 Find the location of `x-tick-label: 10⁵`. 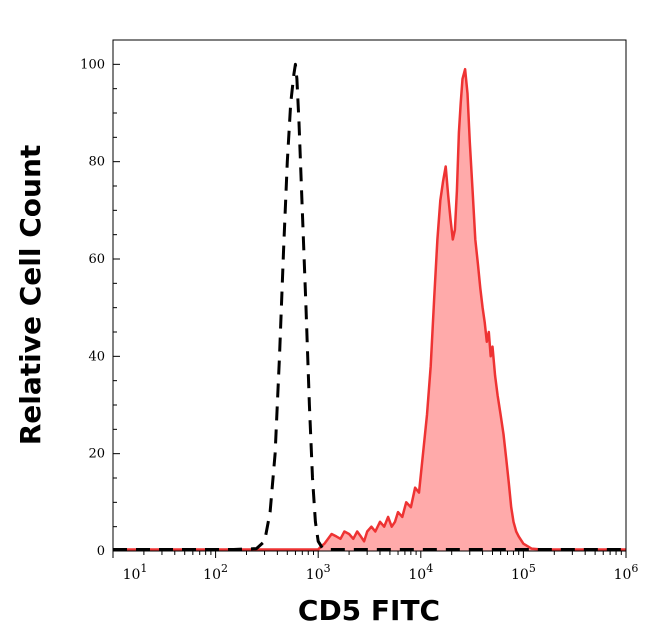

x-tick-label: 10⁵ is located at coordinates (523, 572).